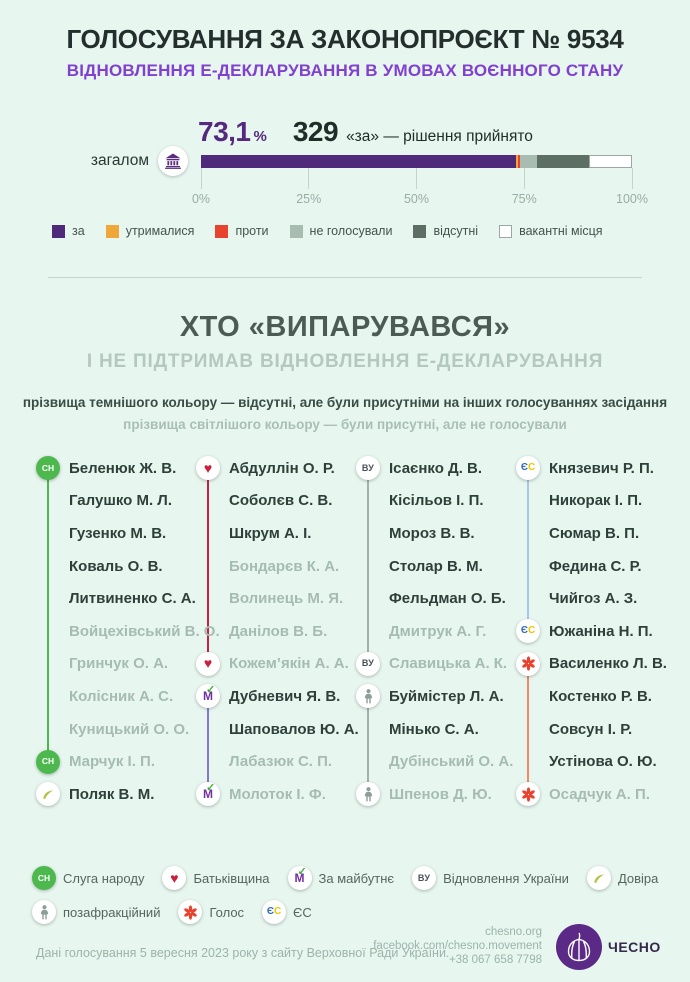 The width and height of the screenshot is (690, 982). What do you see at coordinates (116, 761) in the screenshot?
I see `deputy-row: СН Марчук І. П.` at bounding box center [116, 761].